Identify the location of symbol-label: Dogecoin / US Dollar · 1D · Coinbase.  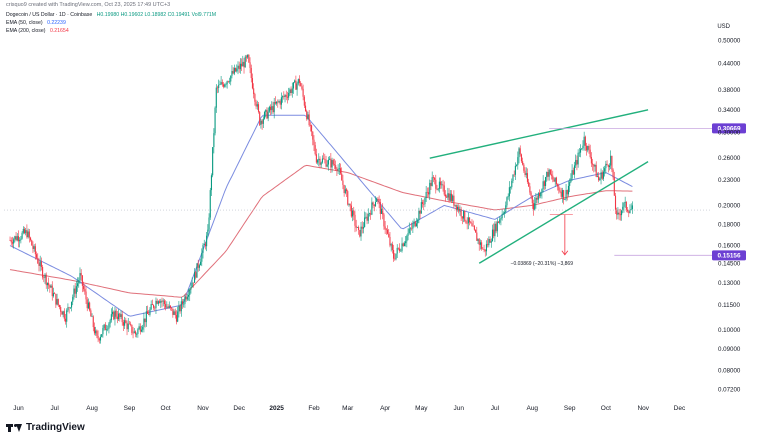
(49, 15).